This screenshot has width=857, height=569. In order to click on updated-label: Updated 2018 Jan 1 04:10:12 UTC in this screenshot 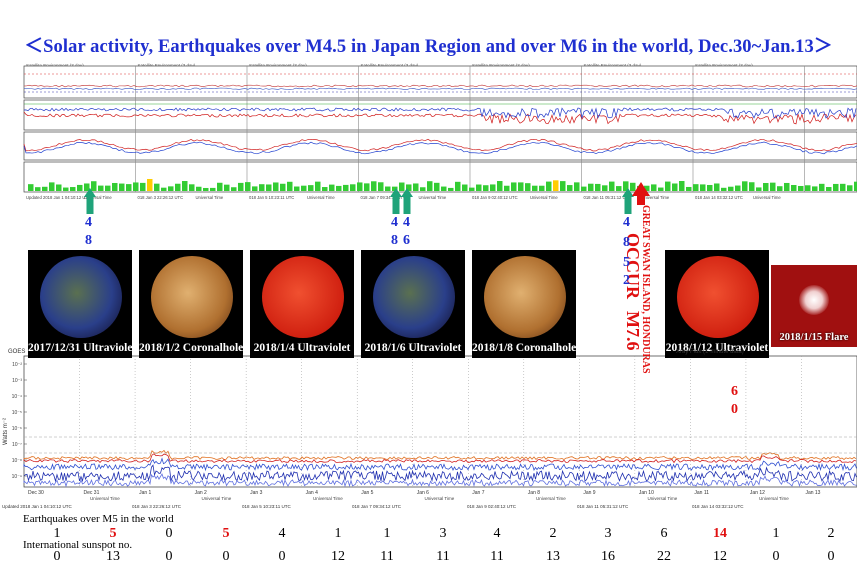, I will do `click(58, 197)`.